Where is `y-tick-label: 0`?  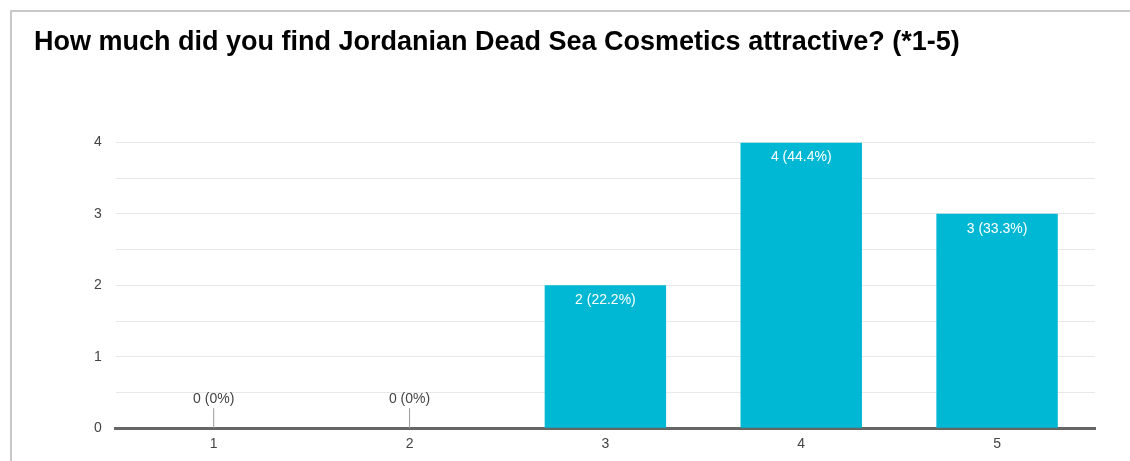 y-tick-label: 0 is located at coordinates (97, 427).